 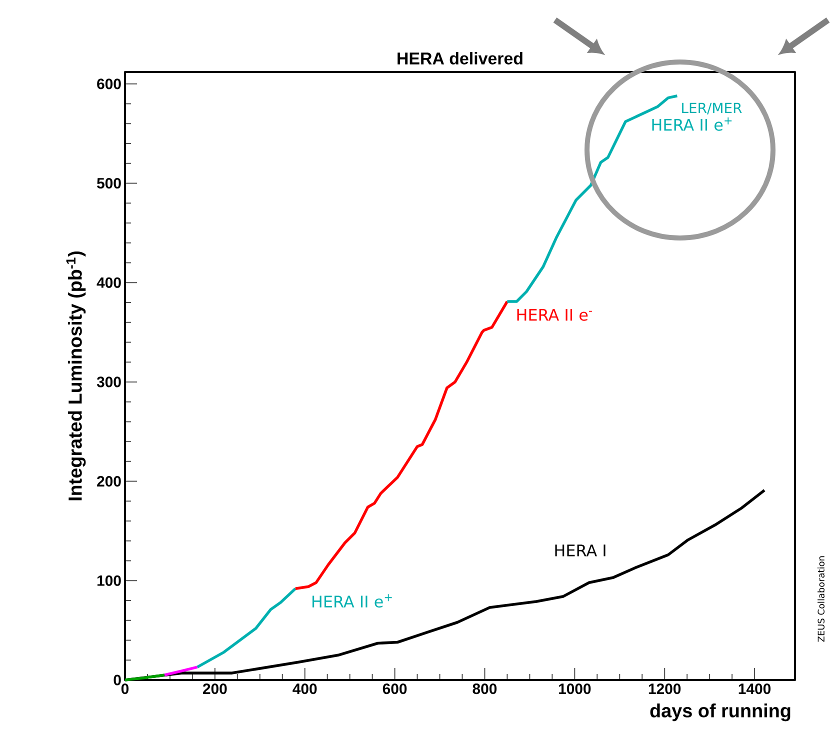 I want to click on y-tick-label: 200, so click(x=109, y=481).